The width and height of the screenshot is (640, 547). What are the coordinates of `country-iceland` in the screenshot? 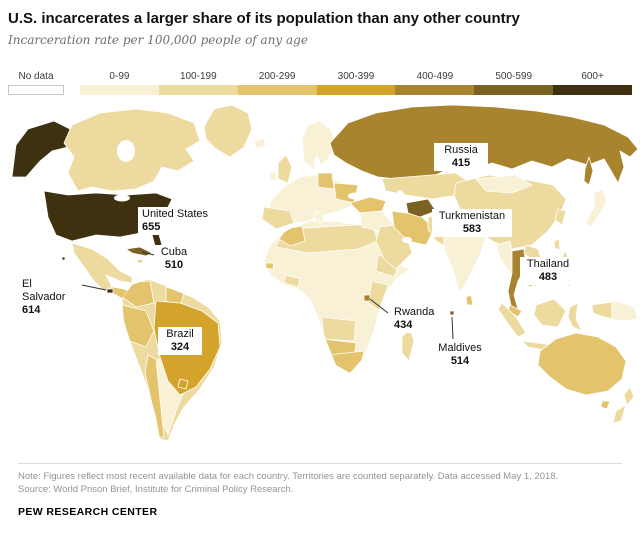 It's located at (260, 143).